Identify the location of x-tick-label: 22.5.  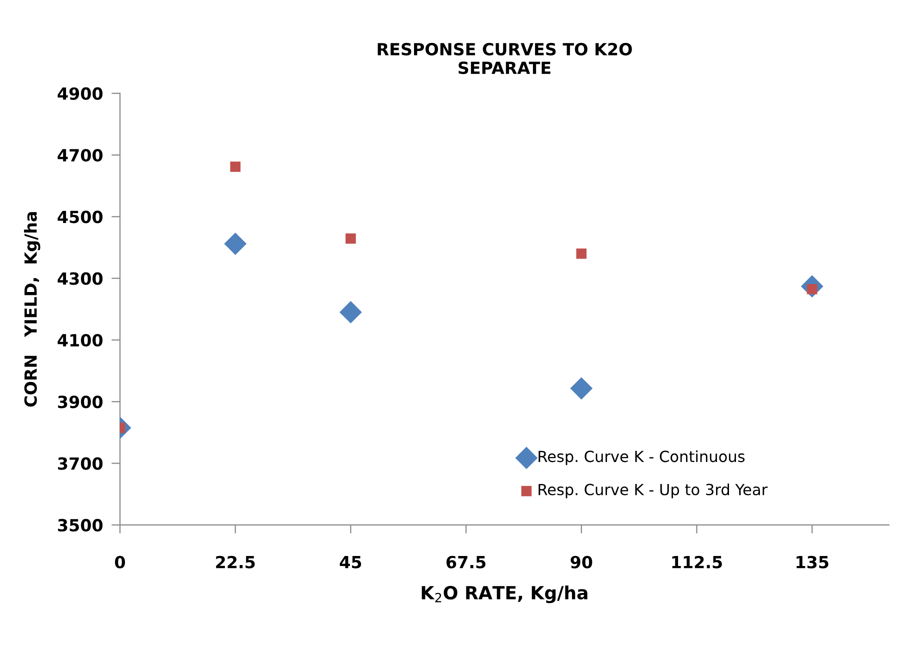
(235, 562).